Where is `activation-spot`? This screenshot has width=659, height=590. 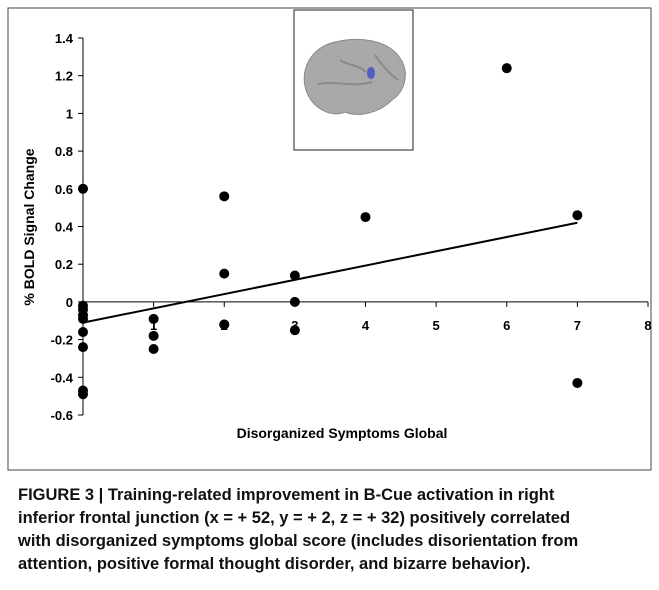 activation-spot is located at coordinates (371, 73).